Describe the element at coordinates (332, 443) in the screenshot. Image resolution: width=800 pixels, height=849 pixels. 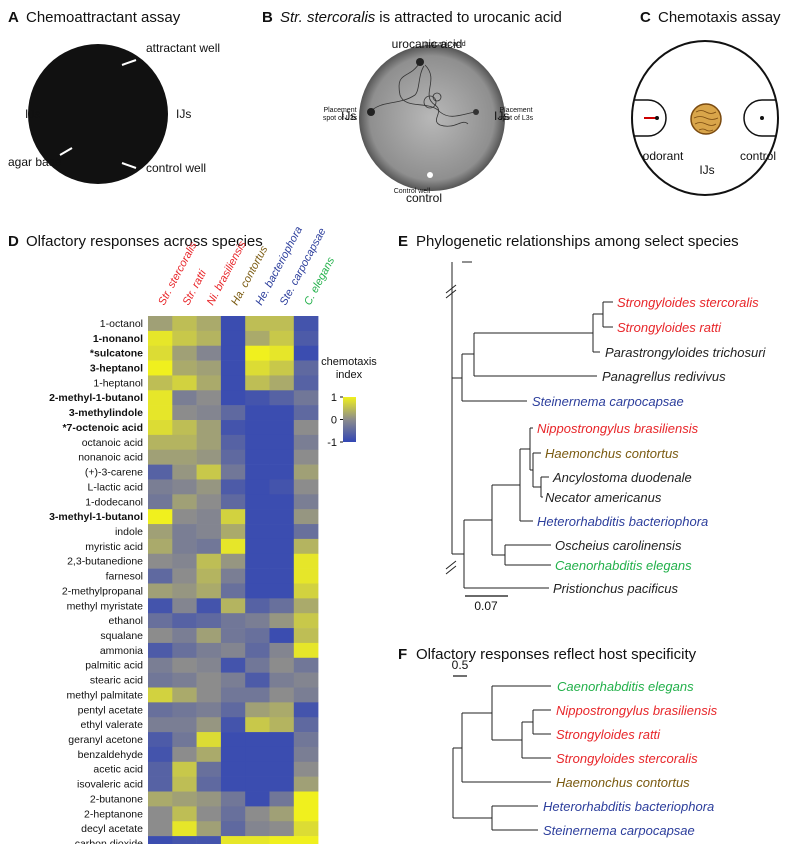
I see `colorbar-tick-label: -1` at that location.